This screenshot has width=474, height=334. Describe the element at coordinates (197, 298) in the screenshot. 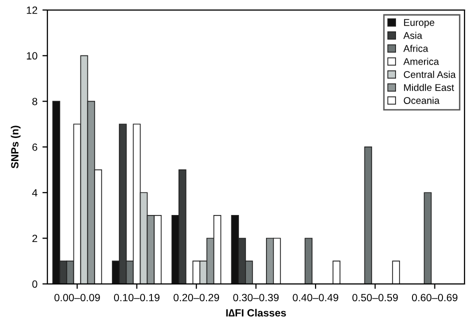

I see `x-tick-label: 0.20–0.29` at that location.